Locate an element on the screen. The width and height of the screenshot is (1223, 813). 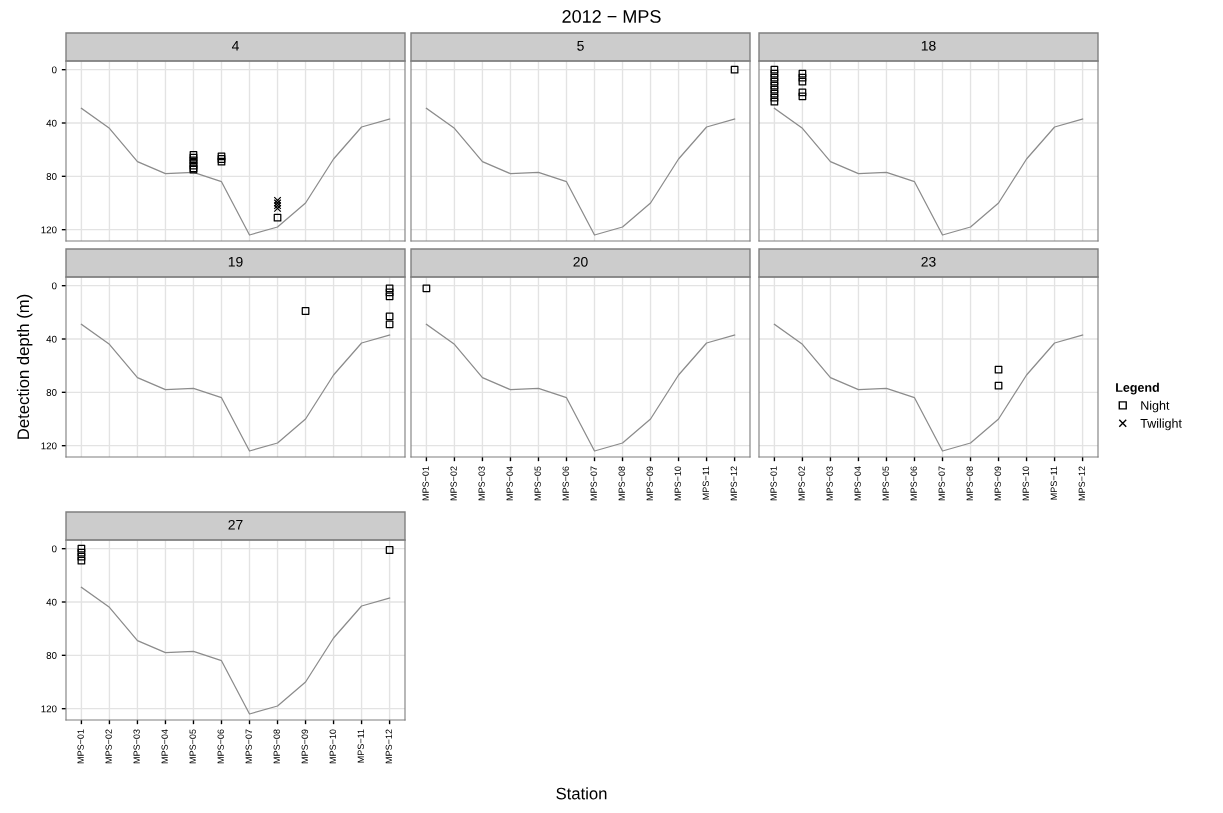
chart-subtitle: 20 is located at coordinates (580, 261).